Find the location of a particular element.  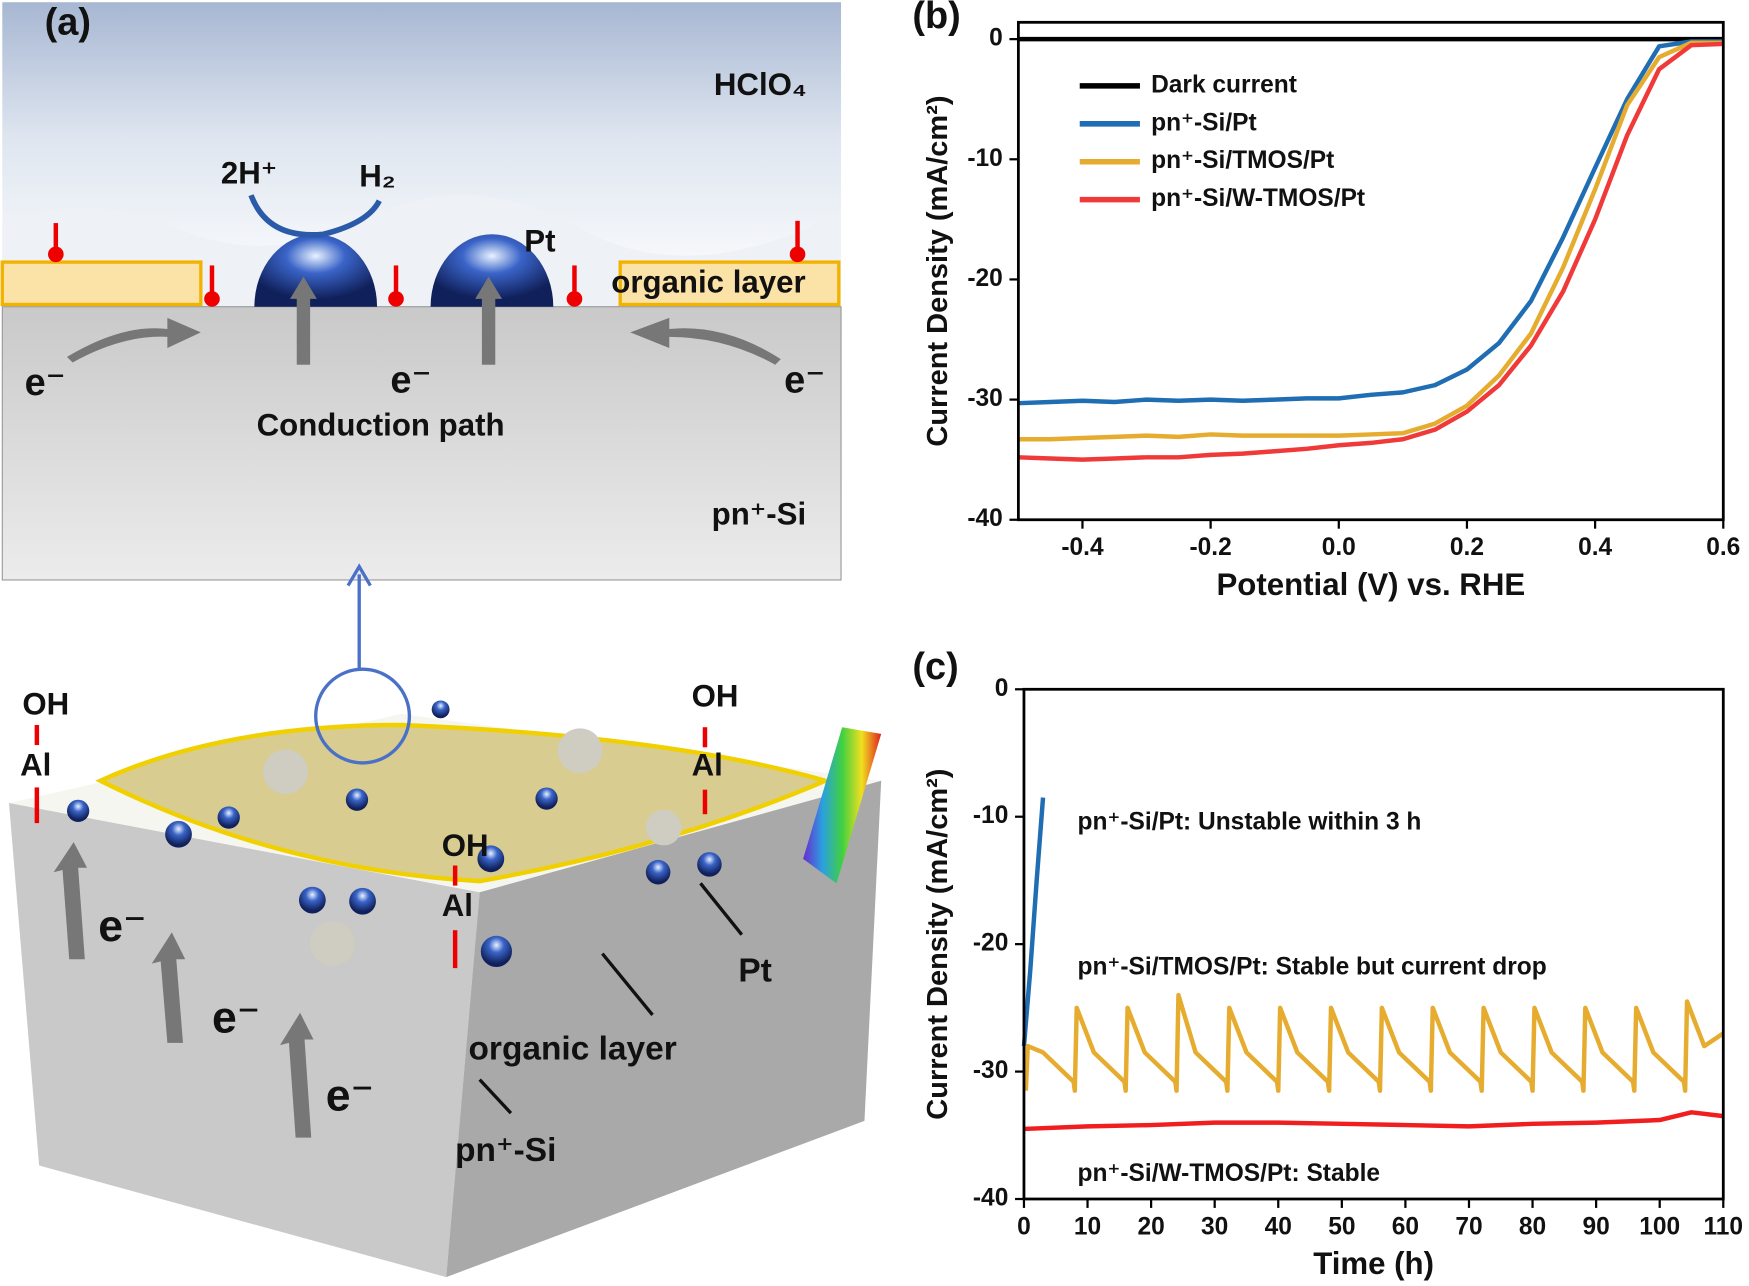

zoom-arrow-head is located at coordinates (359, 575).